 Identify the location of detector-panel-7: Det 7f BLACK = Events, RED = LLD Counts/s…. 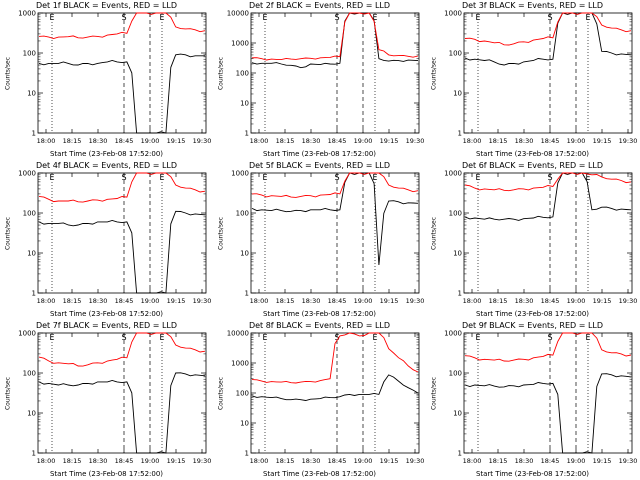
(106, 400).